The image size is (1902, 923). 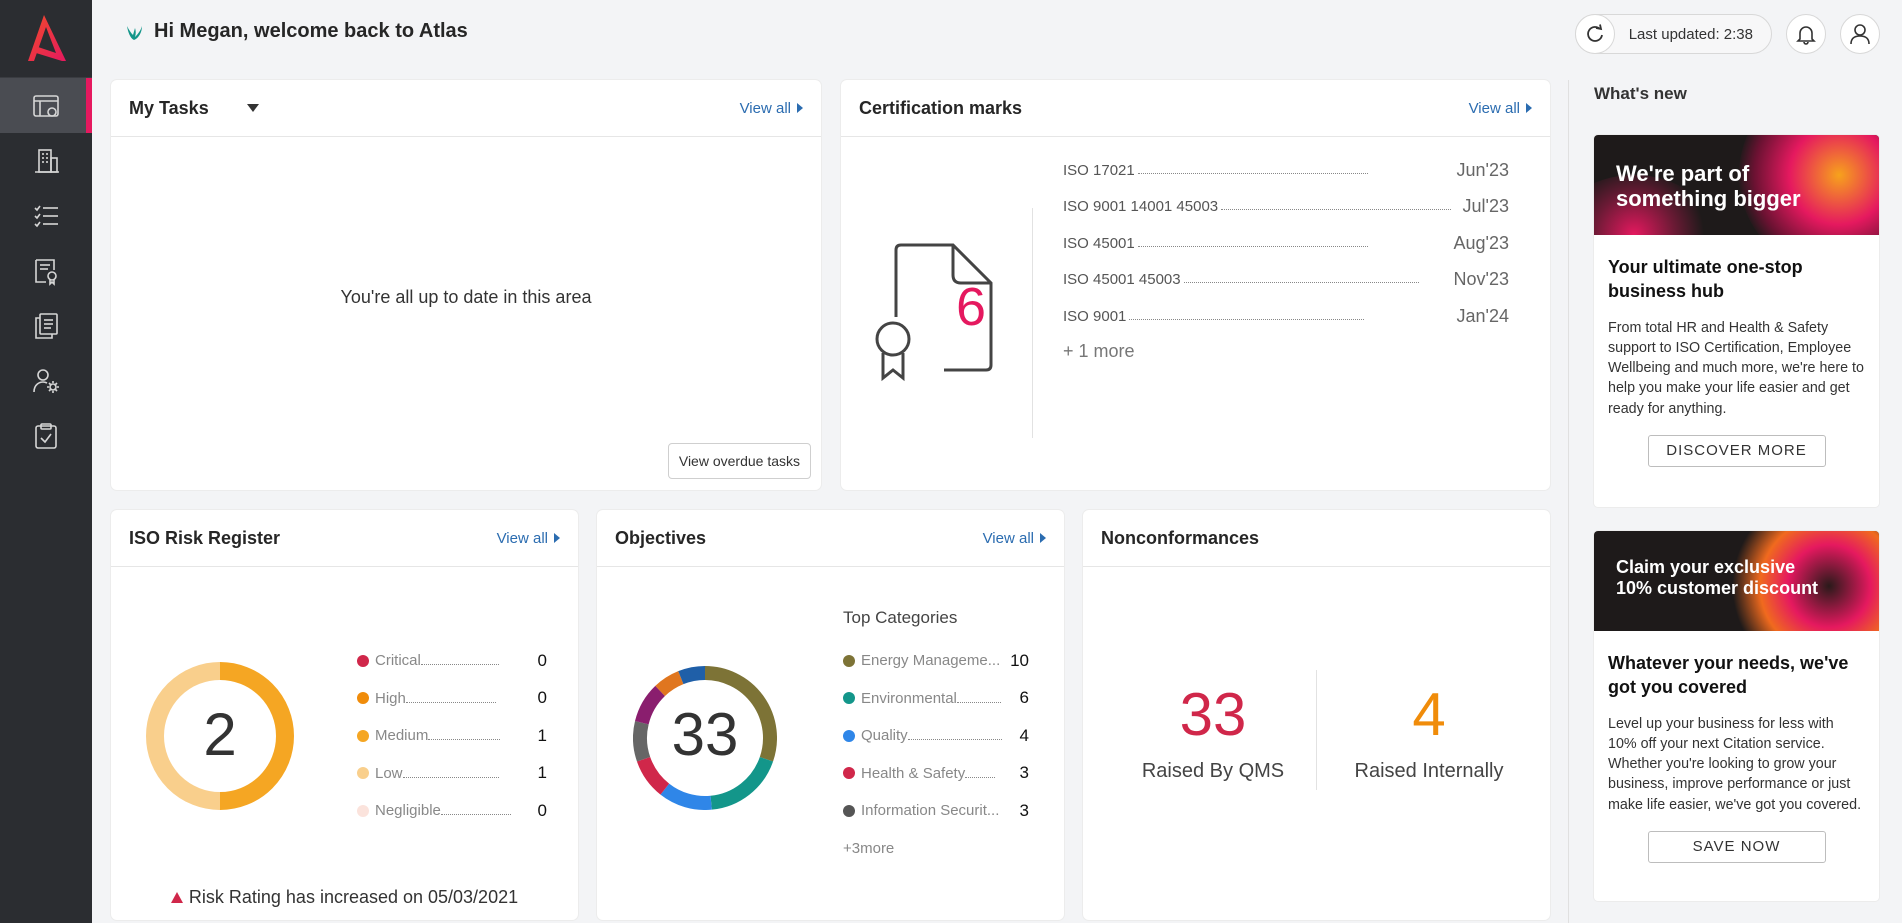 I want to click on cert-row: ISO 9001 14001 45003 Jul'23, so click(x=1286, y=207).